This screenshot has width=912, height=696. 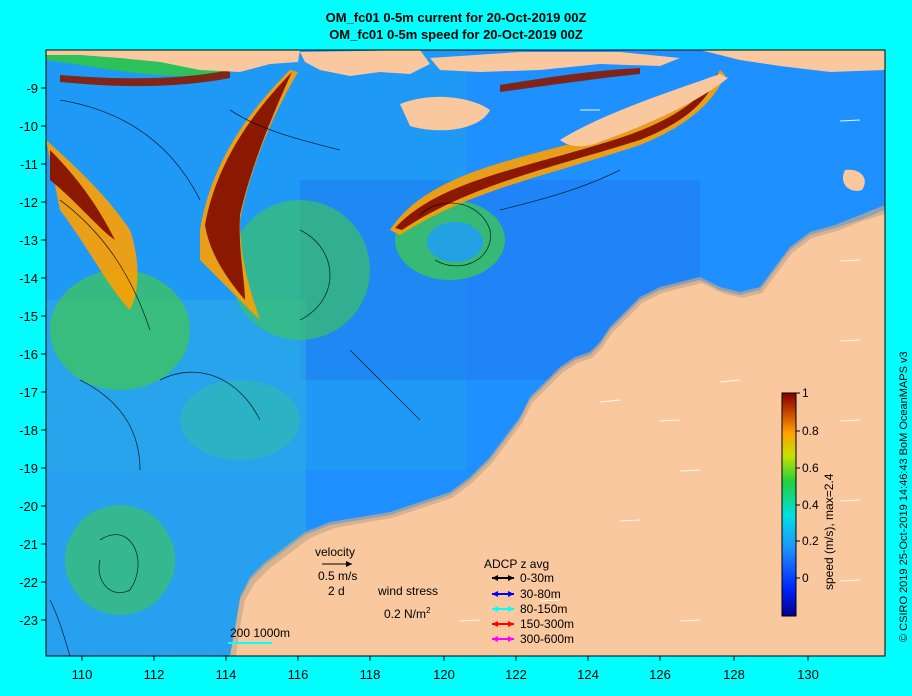 What do you see at coordinates (154, 674) in the screenshot?
I see `x-tick-label: 112` at bounding box center [154, 674].